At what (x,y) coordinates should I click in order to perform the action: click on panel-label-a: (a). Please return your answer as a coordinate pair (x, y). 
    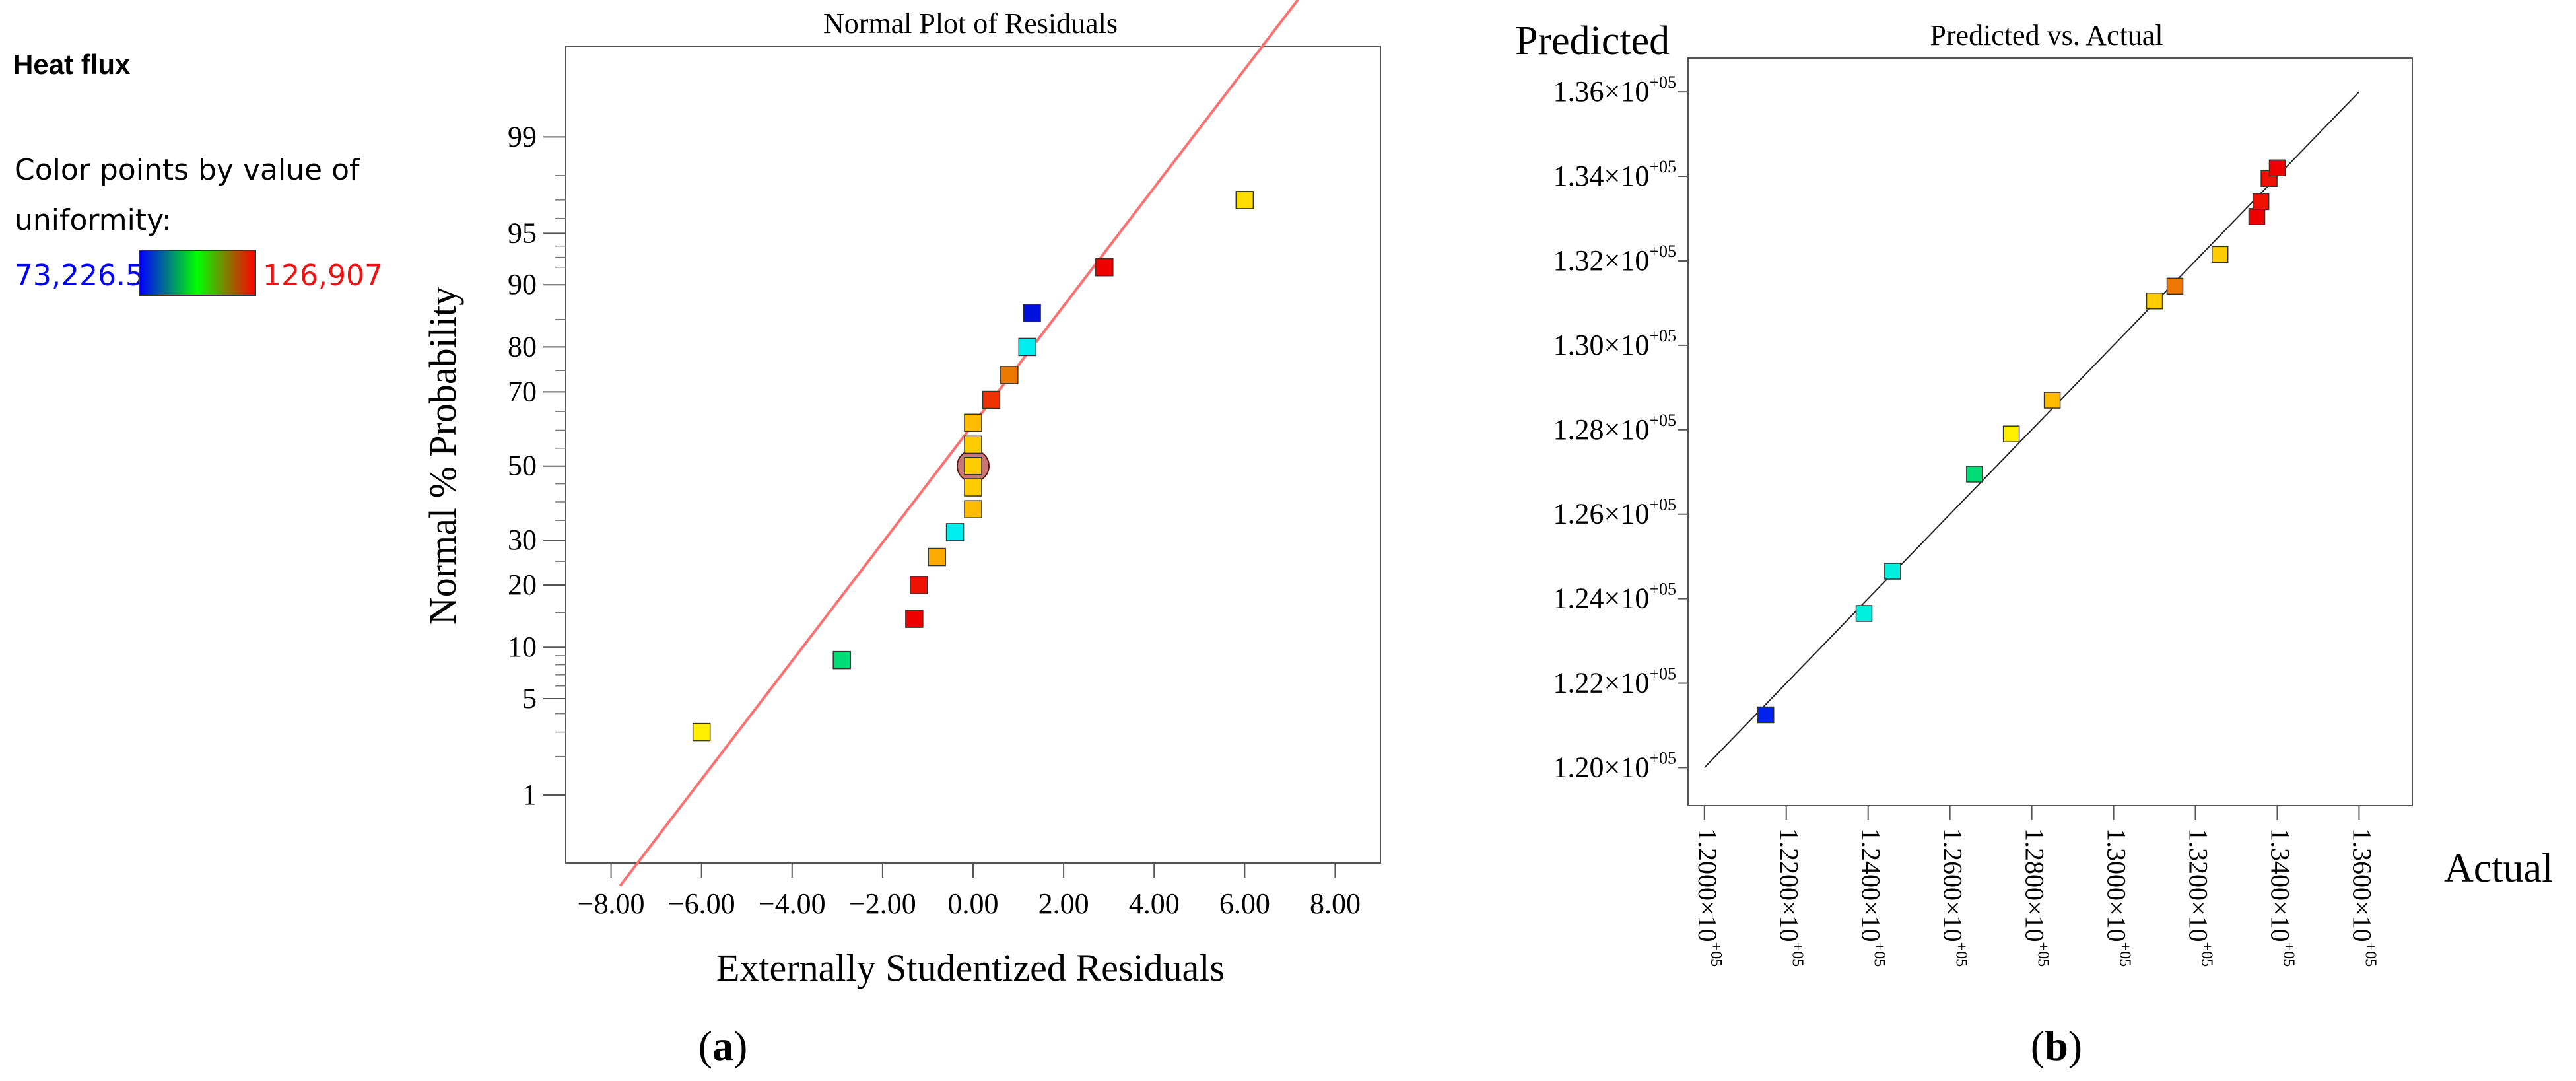
    Looking at the image, I should click on (723, 1045).